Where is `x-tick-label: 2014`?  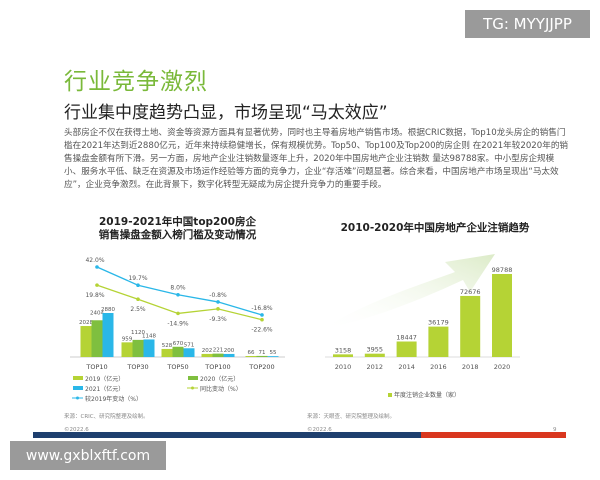 x-tick-label: 2014 is located at coordinates (406, 367).